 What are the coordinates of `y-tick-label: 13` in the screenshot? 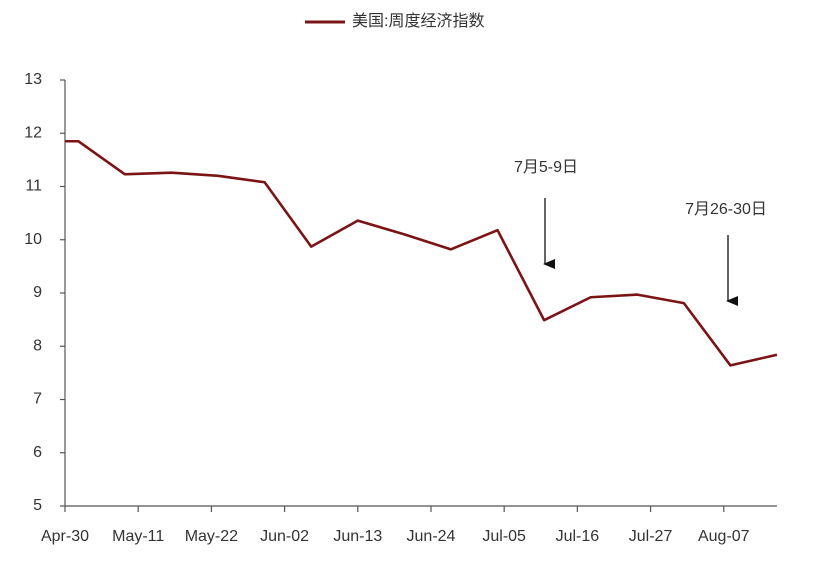 It's located at (33, 79).